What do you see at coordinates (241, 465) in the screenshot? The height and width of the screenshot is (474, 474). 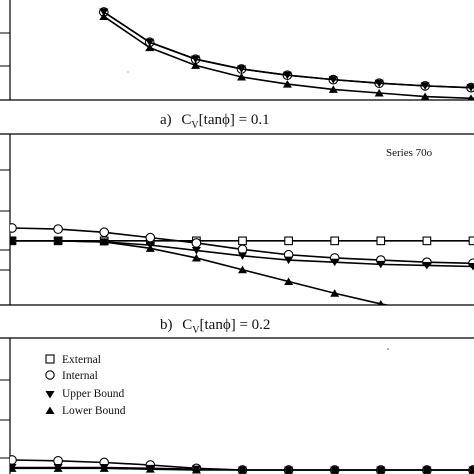 I see `panel-c-plot` at bounding box center [241, 465].